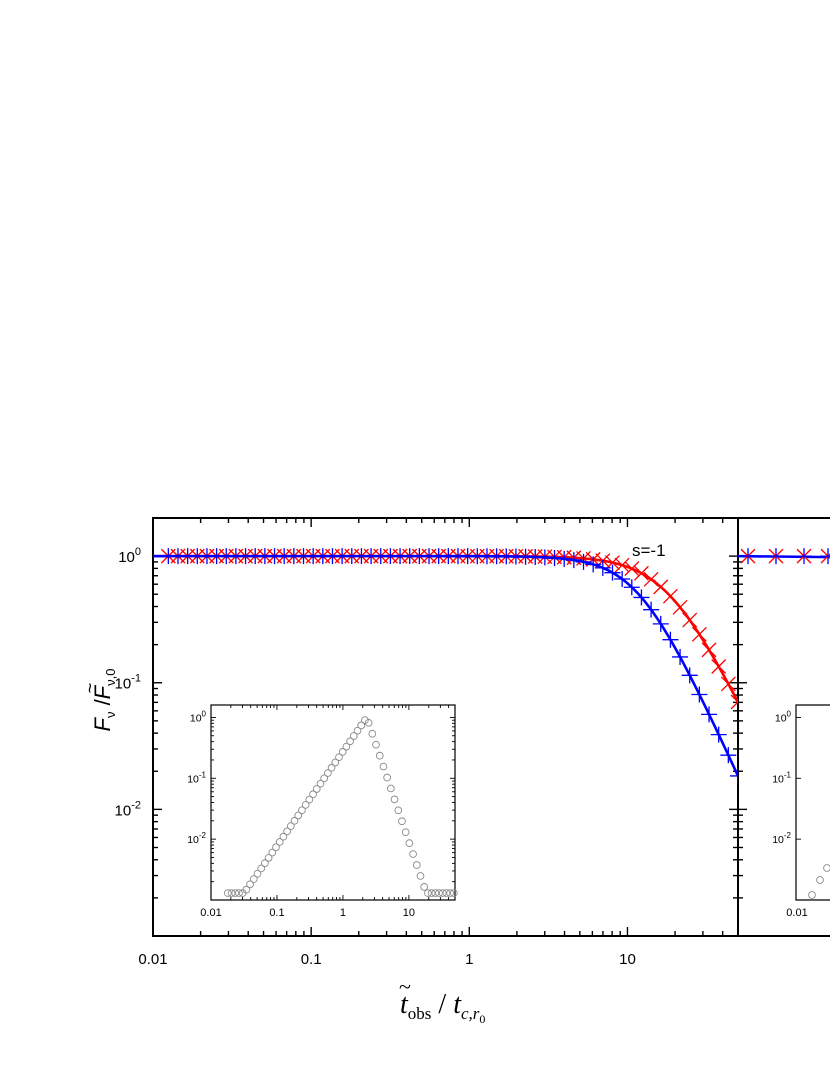 Image resolution: width=830 pixels, height=1080 pixels. What do you see at coordinates (110, 677) in the screenshot?
I see `ylabel-tilde-sub: ν,0` at bounding box center [110, 677].